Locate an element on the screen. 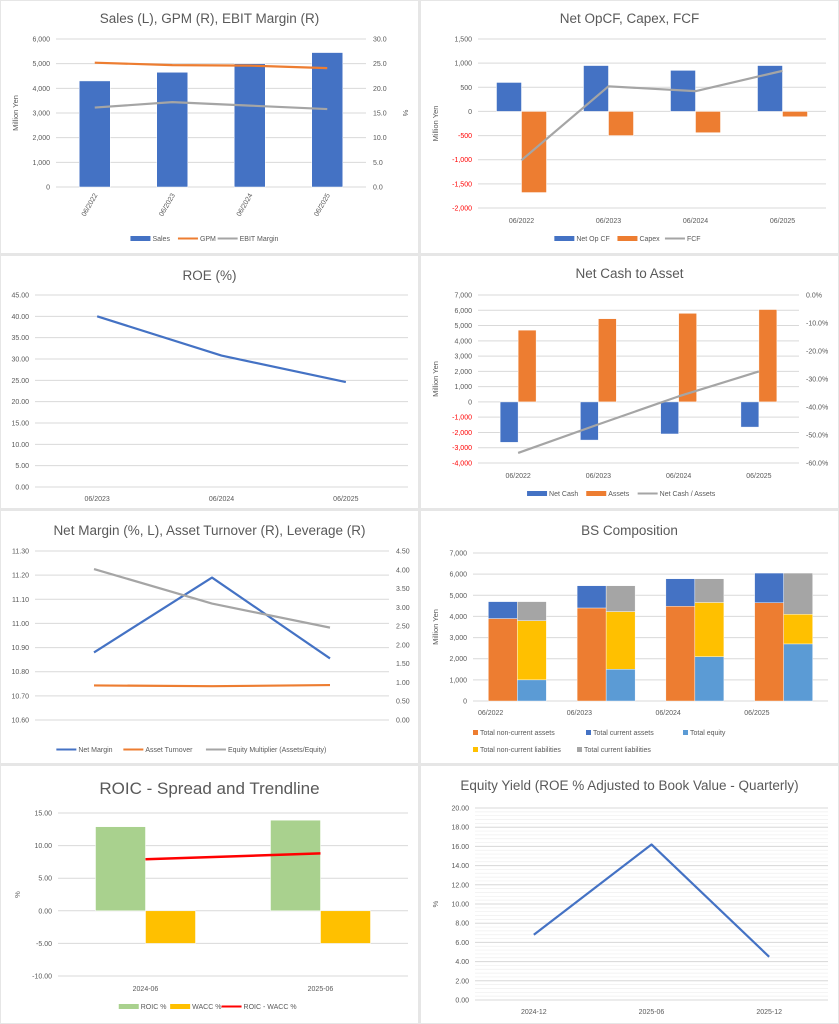 The width and height of the screenshot is (839, 1024). x-tick-label: 06/2025 is located at coordinates (782, 221).